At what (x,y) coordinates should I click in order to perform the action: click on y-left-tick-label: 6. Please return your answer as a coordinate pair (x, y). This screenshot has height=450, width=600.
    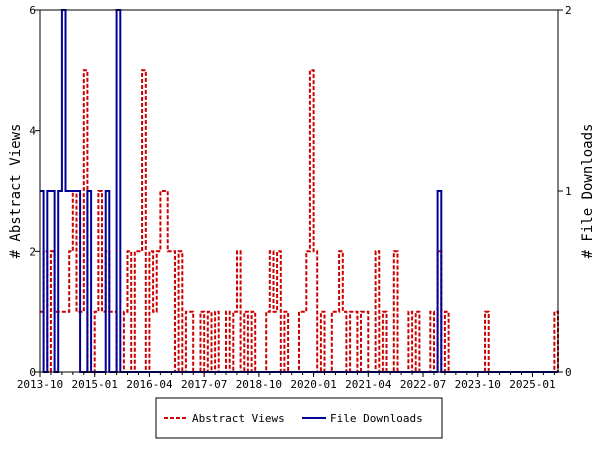
    Looking at the image, I should click on (32, 10).